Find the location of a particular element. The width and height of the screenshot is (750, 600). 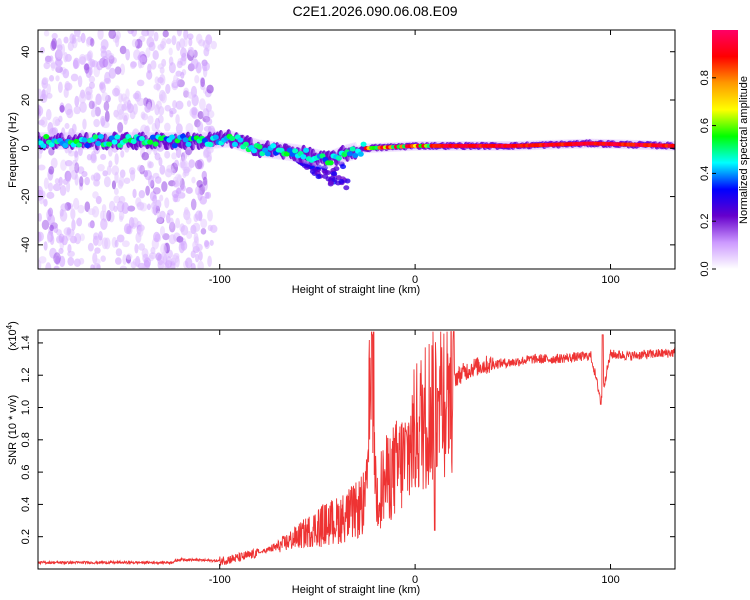

snr-y-axis-label: SNR (10 * v/v) is located at coordinates (13, 430).